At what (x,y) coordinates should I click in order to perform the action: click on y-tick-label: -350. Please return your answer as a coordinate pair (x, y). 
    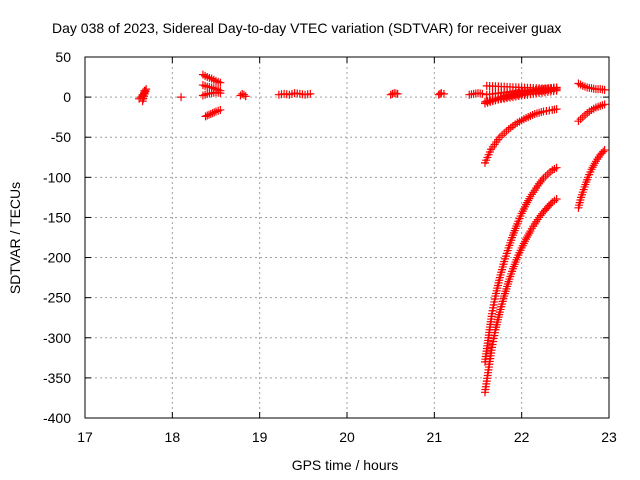
    Looking at the image, I should click on (57, 378).